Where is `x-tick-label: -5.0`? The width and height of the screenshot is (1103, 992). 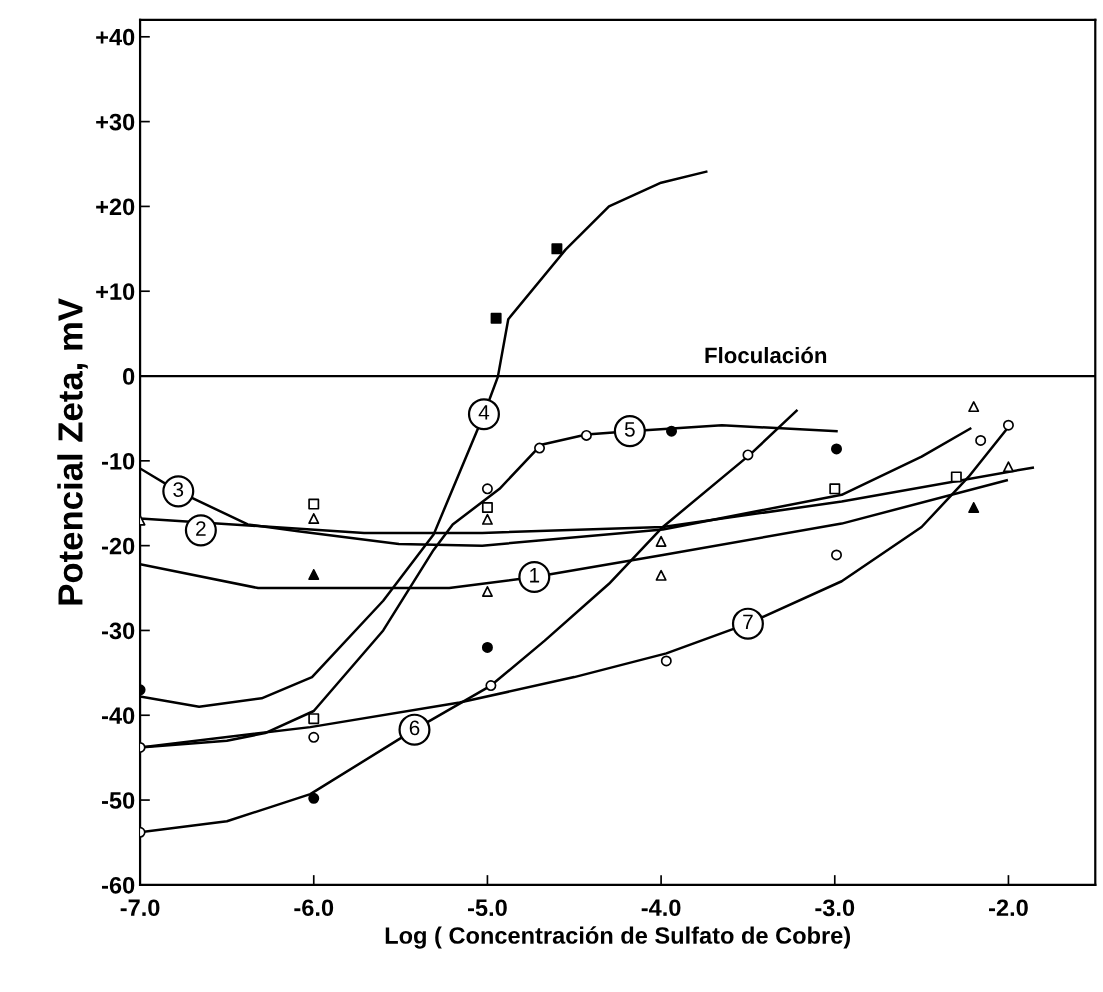
x-tick-label: -5.0 is located at coordinates (487, 908).